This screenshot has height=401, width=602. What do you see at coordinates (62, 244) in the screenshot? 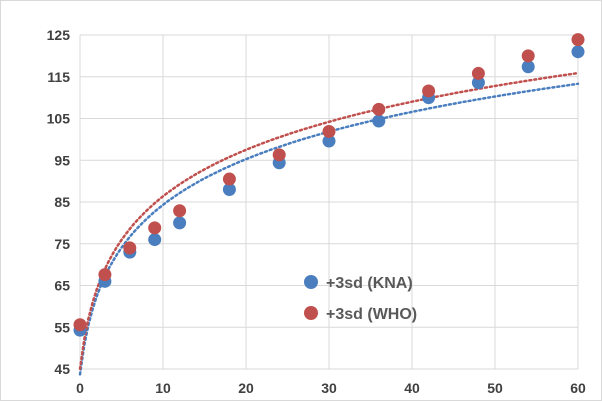
I see `y-tick-label: 75` at bounding box center [62, 244].